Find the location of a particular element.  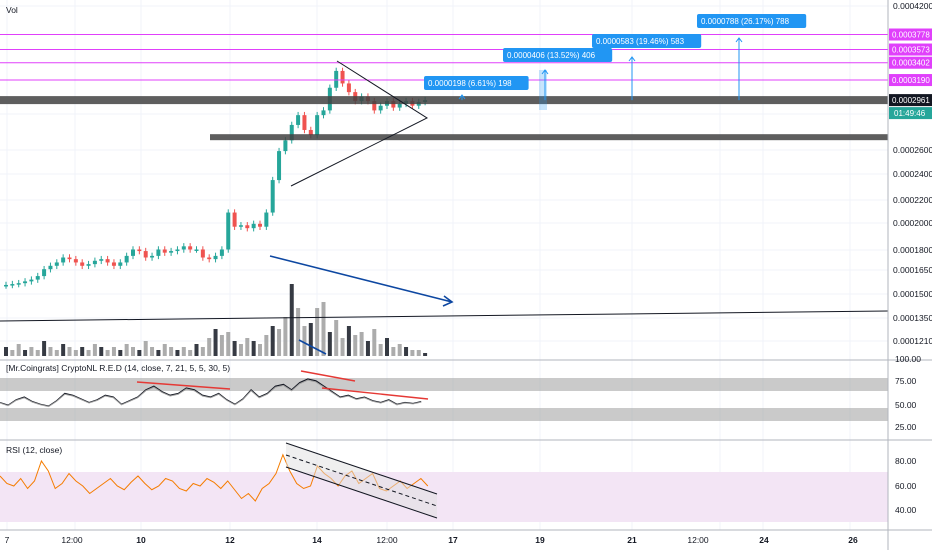

long-trendline is located at coordinates (444, 316).